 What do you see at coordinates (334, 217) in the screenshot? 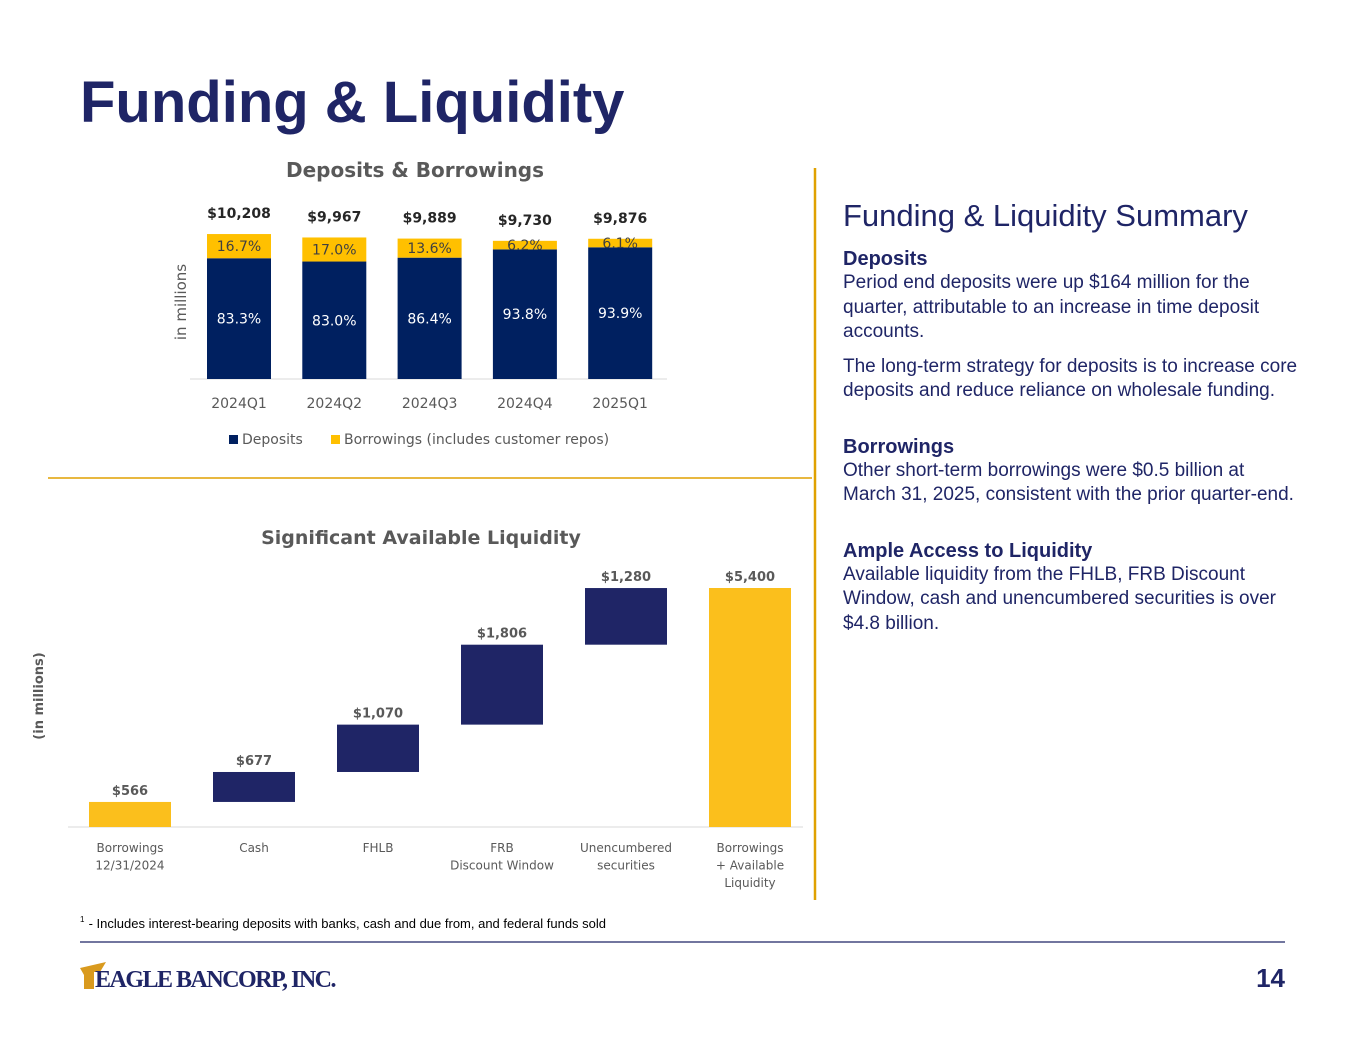
I see `total-label: $9,967` at bounding box center [334, 217].